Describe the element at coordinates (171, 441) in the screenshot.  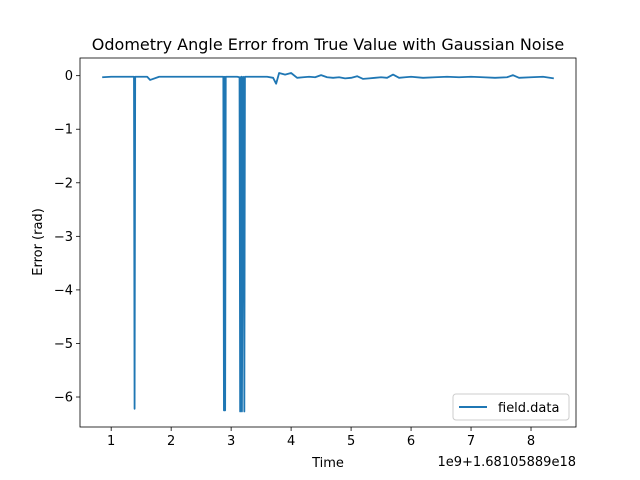
I see `x-tick-label: 2` at that location.